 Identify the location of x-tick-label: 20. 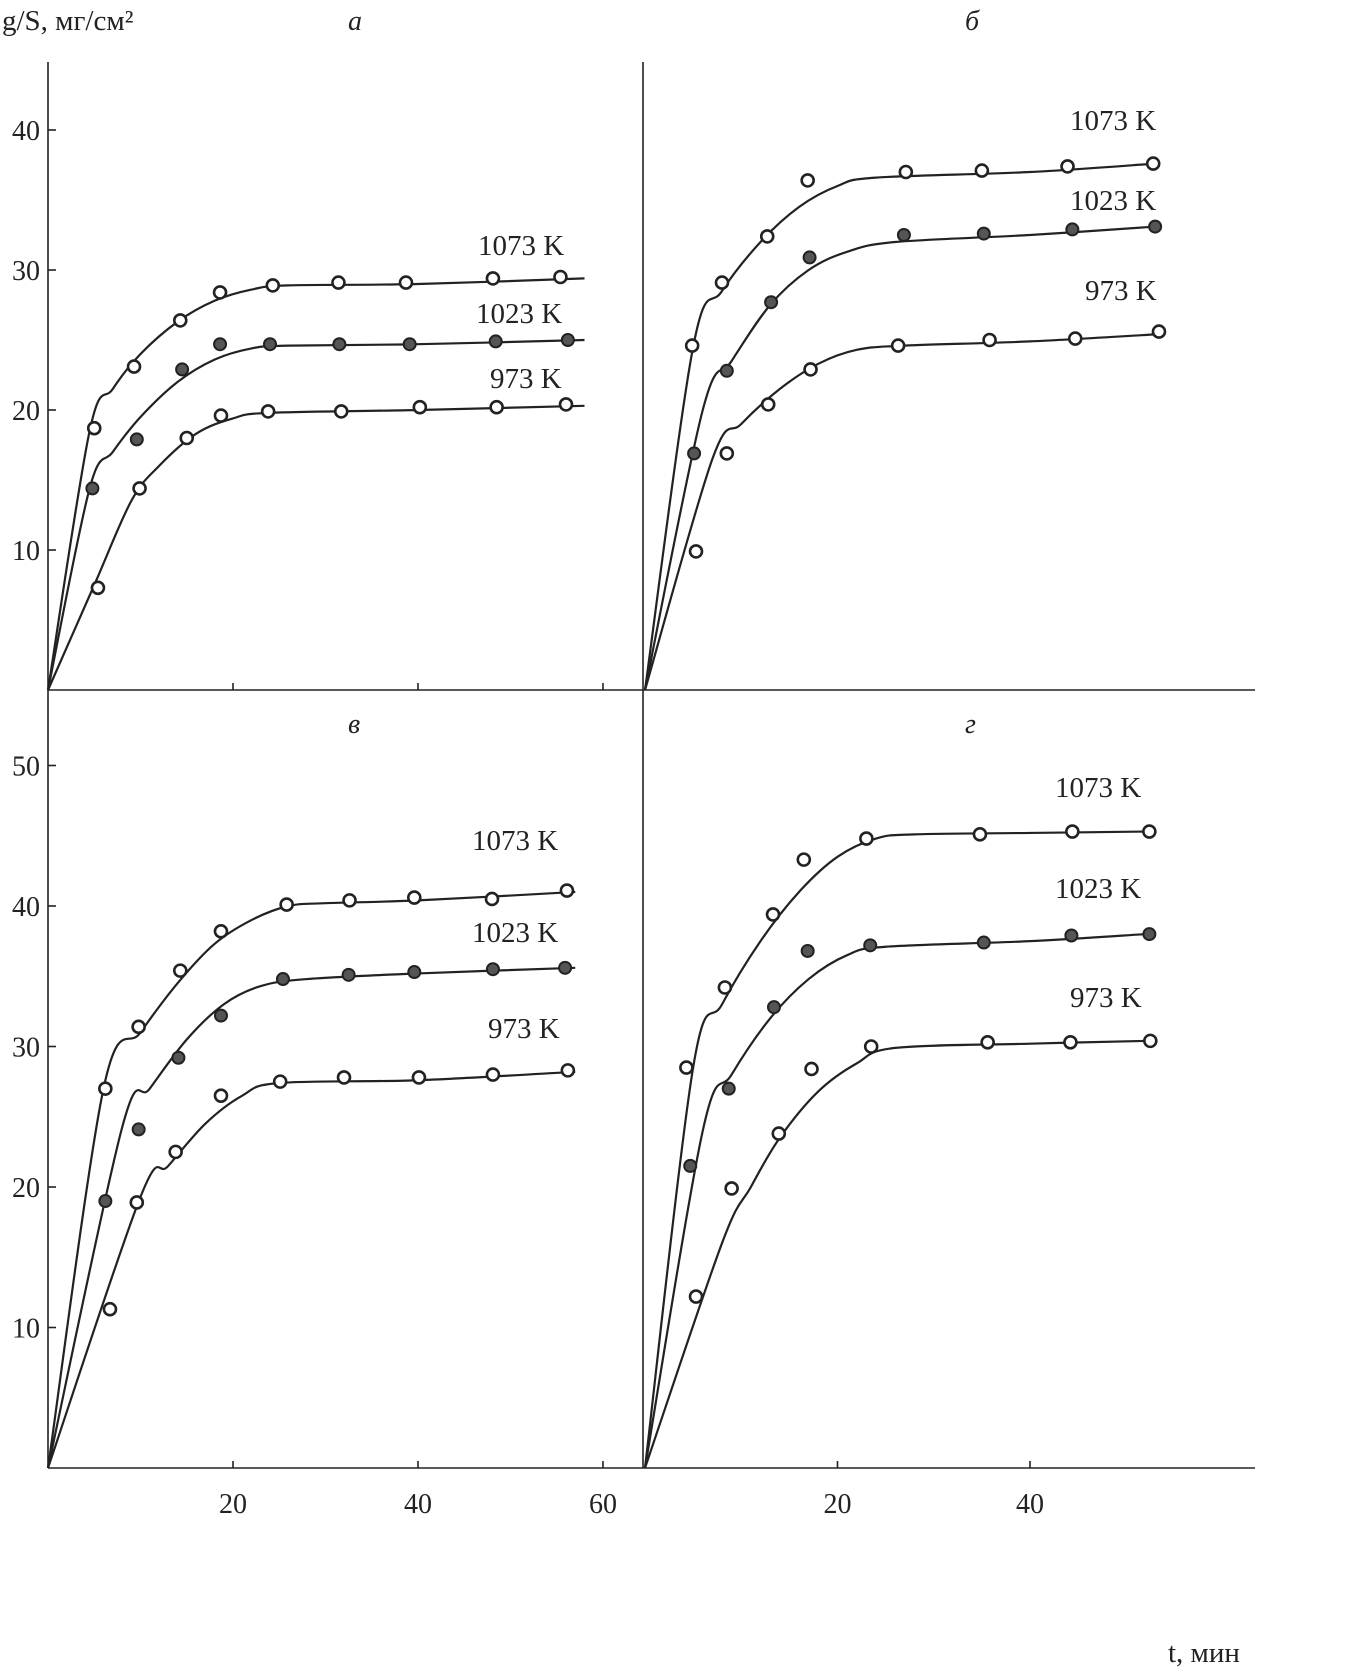
(233, 1504).